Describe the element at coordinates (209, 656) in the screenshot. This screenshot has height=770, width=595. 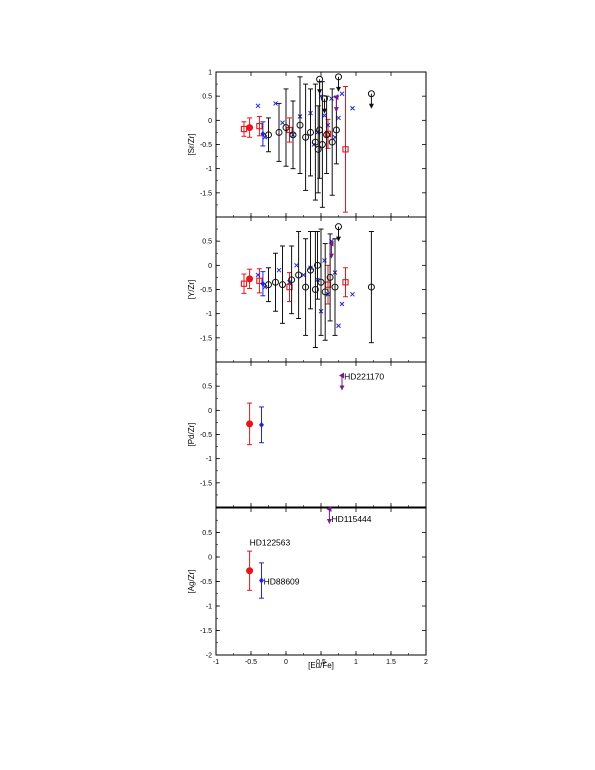
I see `y-tick-label: -2` at that location.